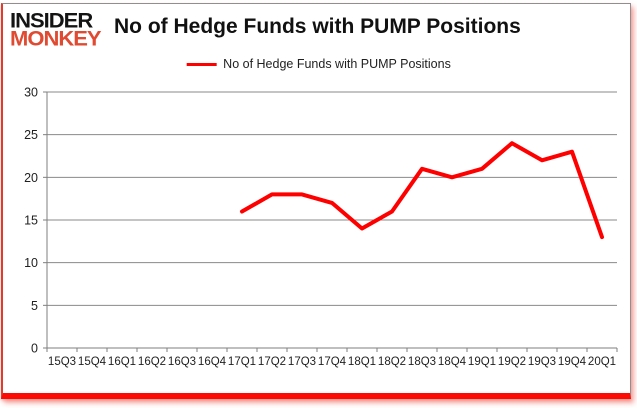 This screenshot has height=408, width=637. I want to click on svg-text: 5, so click(34, 306).